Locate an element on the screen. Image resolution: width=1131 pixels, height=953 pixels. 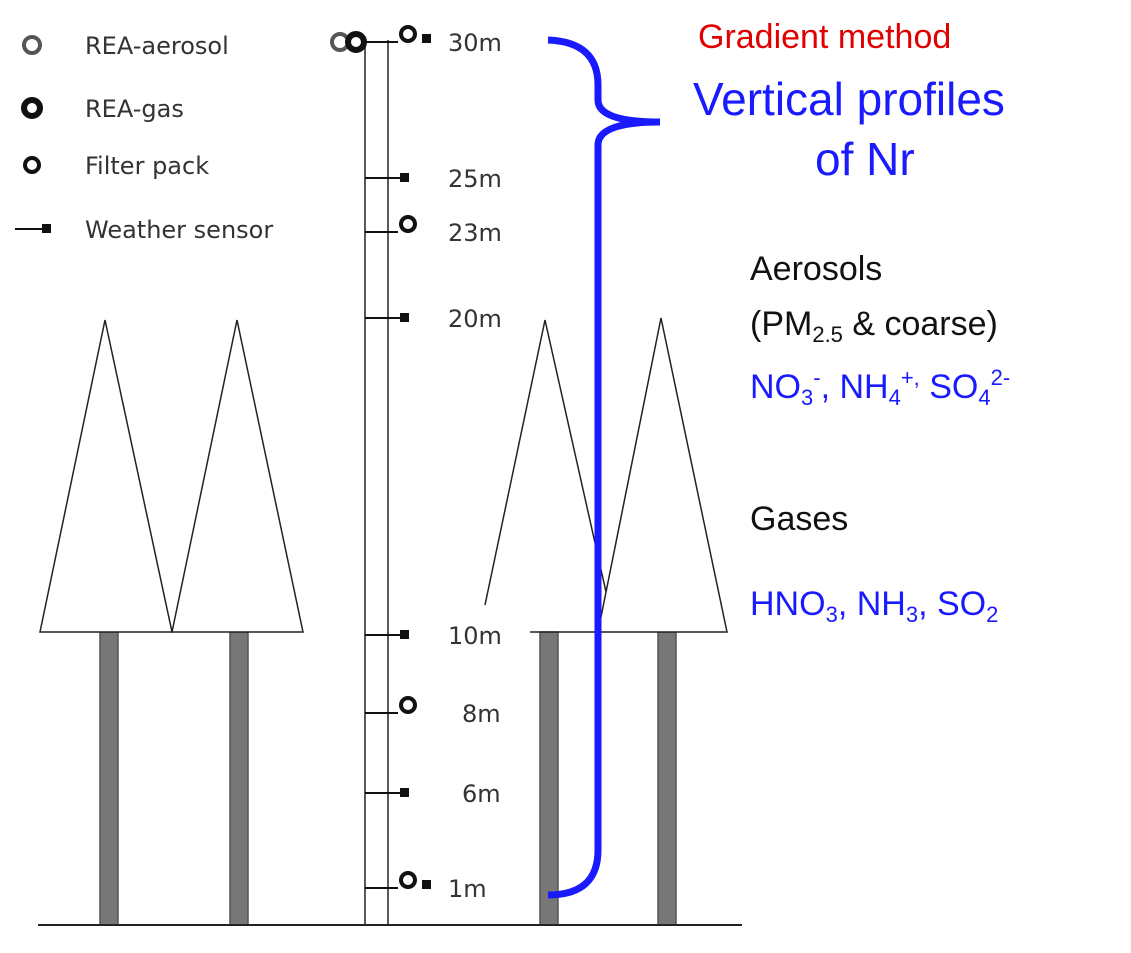
profiles-title: of Nr is located at coordinates (865, 159).